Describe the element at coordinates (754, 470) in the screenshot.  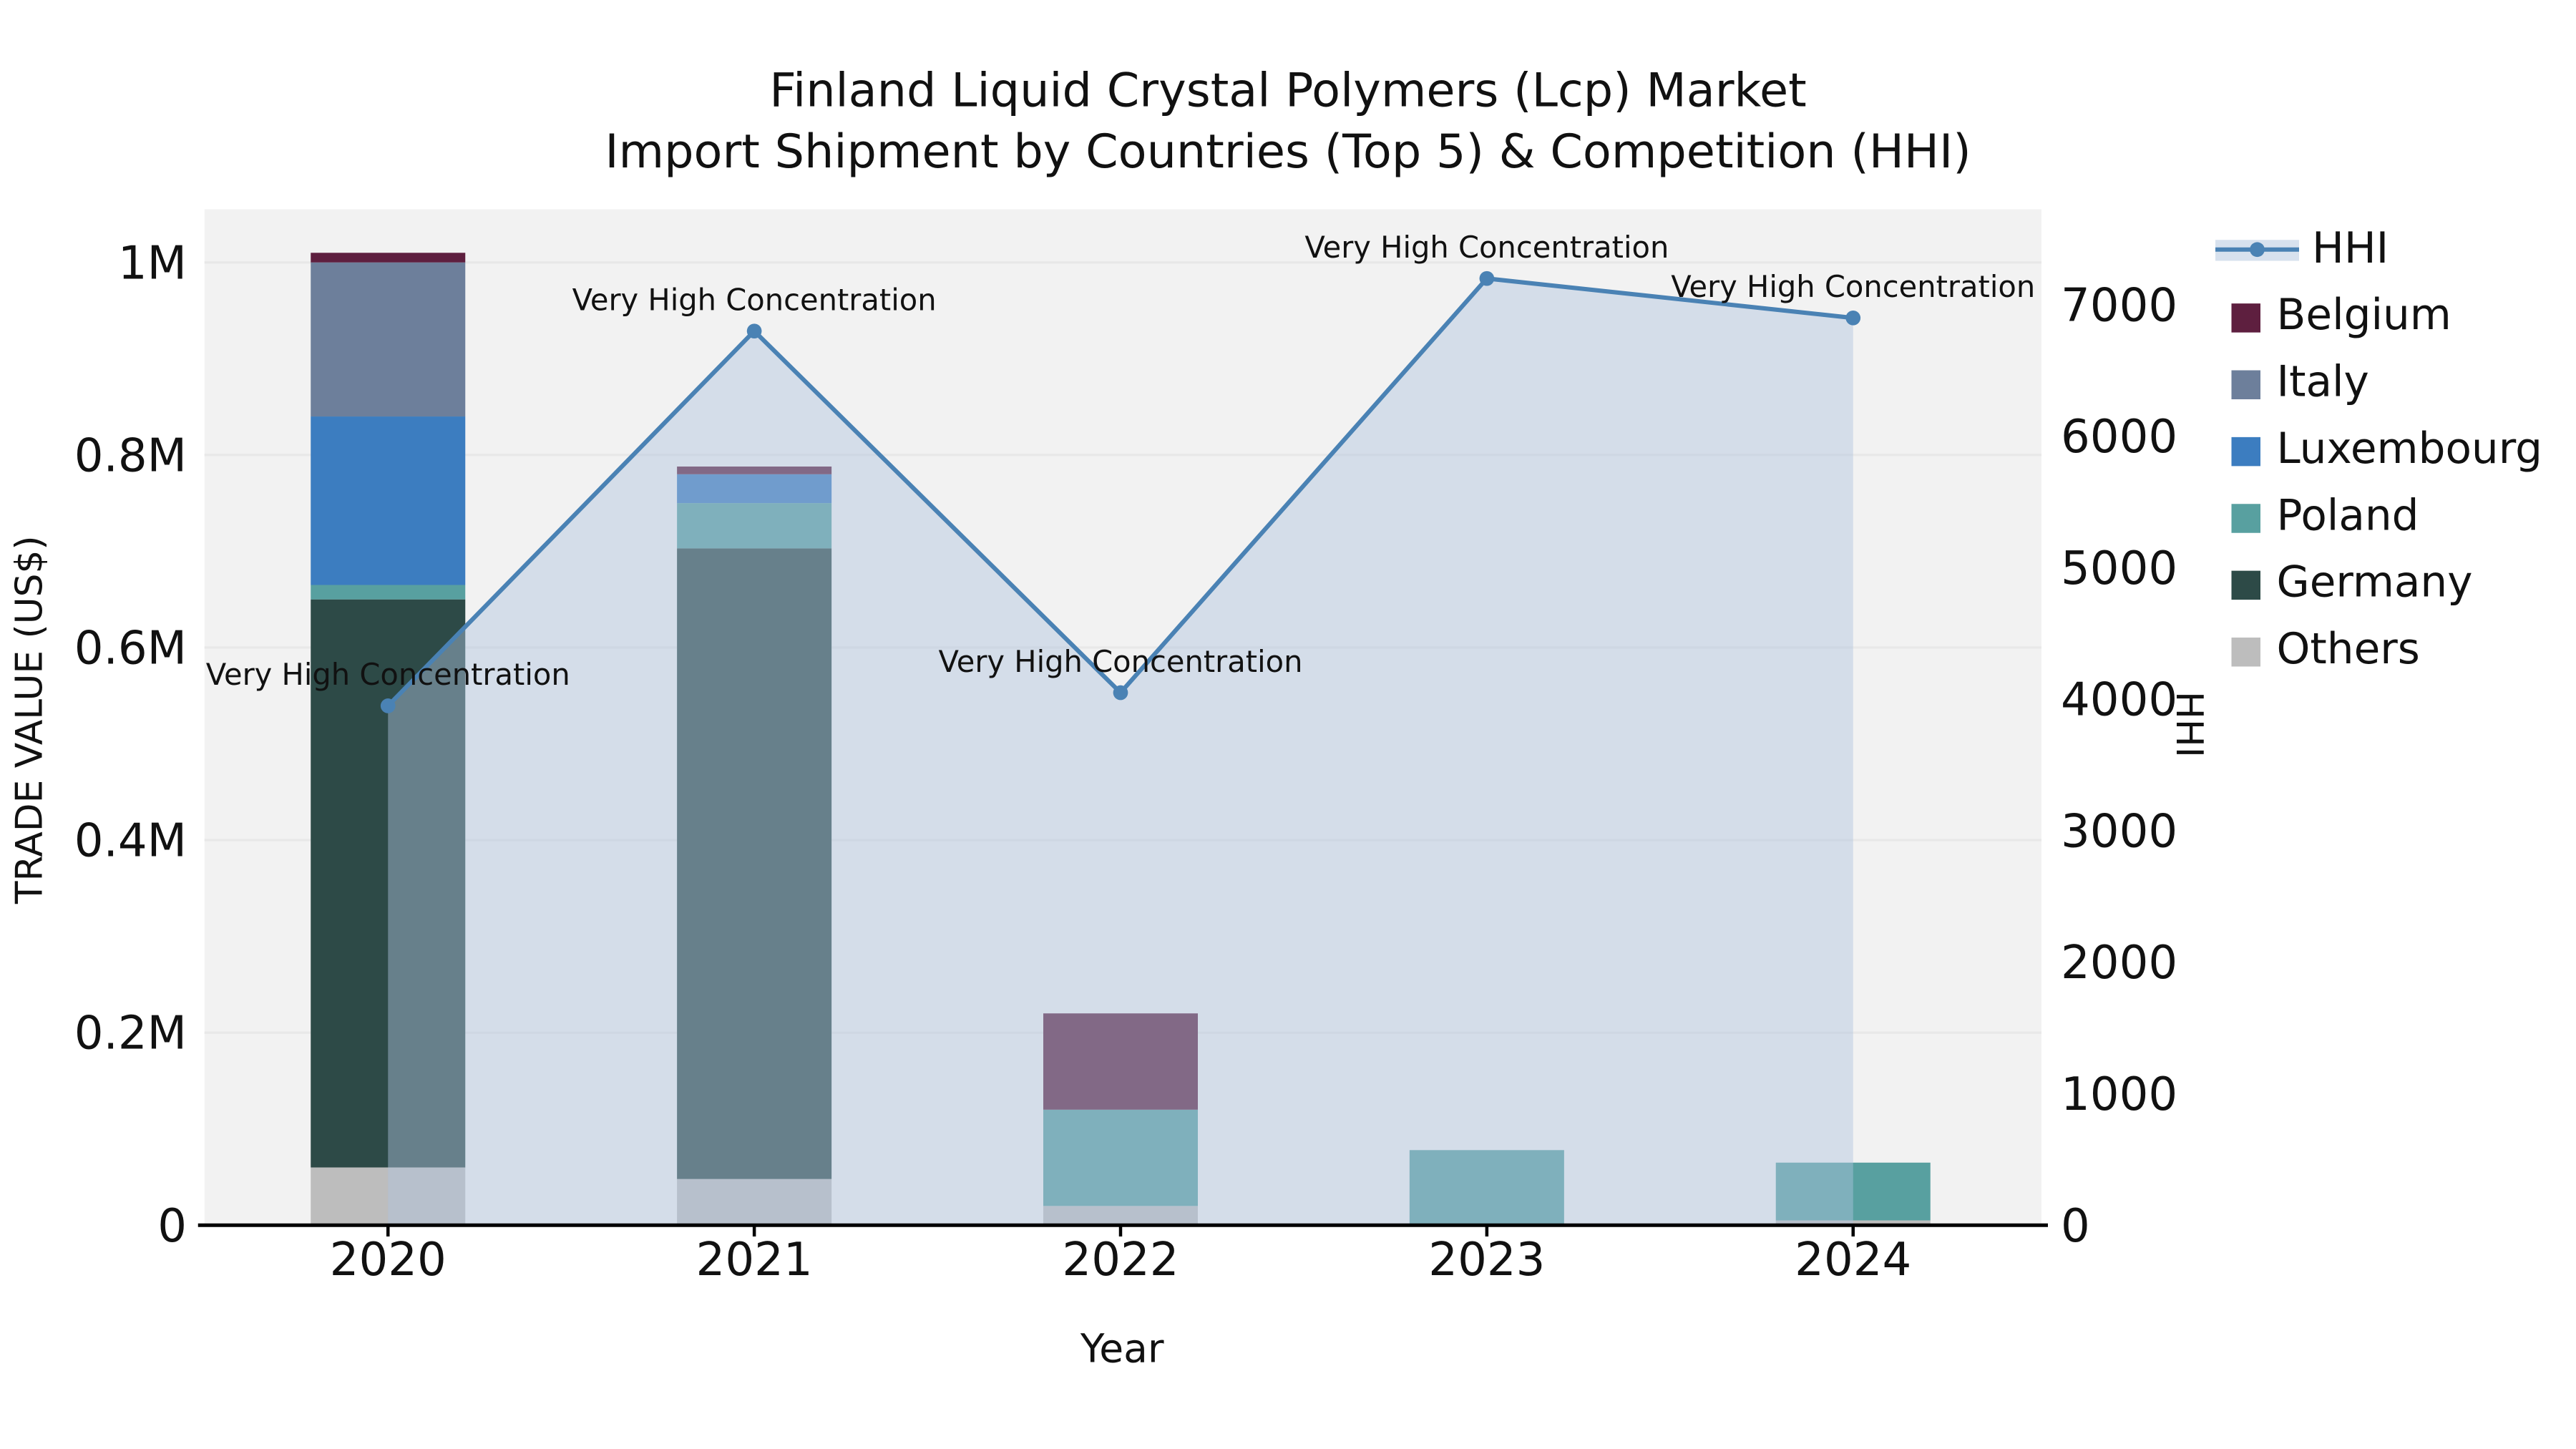
I see `bar-segment-belgium-2021` at that location.